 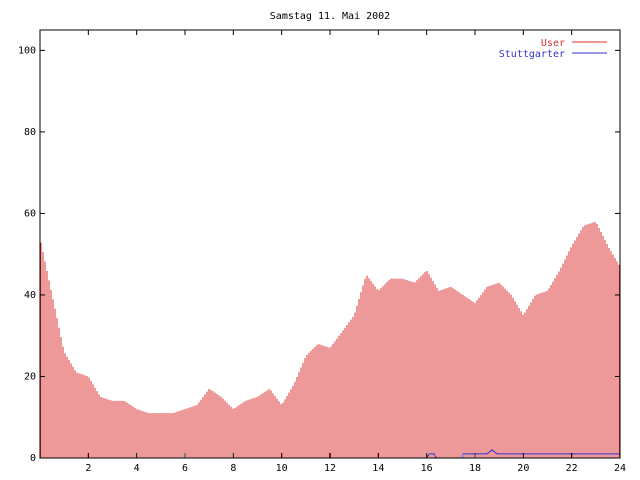 What do you see at coordinates (27, 50) in the screenshot?
I see `y-tick-label-100: 100` at bounding box center [27, 50].